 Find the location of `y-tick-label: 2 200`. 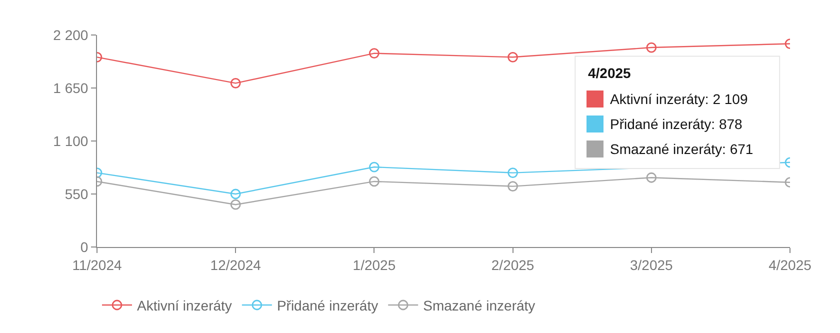

y-tick-label: 2 200 is located at coordinates (70, 34).